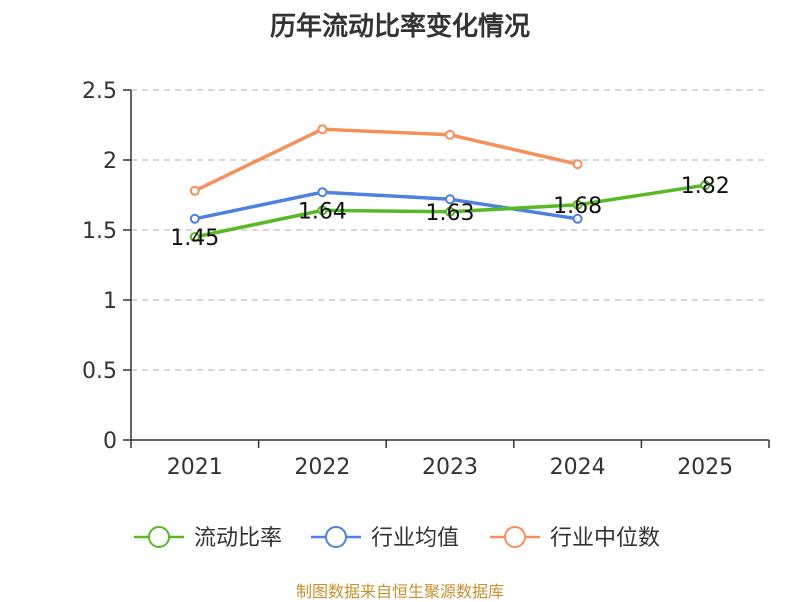  I want to click on data-label: 1.64, so click(322, 211).